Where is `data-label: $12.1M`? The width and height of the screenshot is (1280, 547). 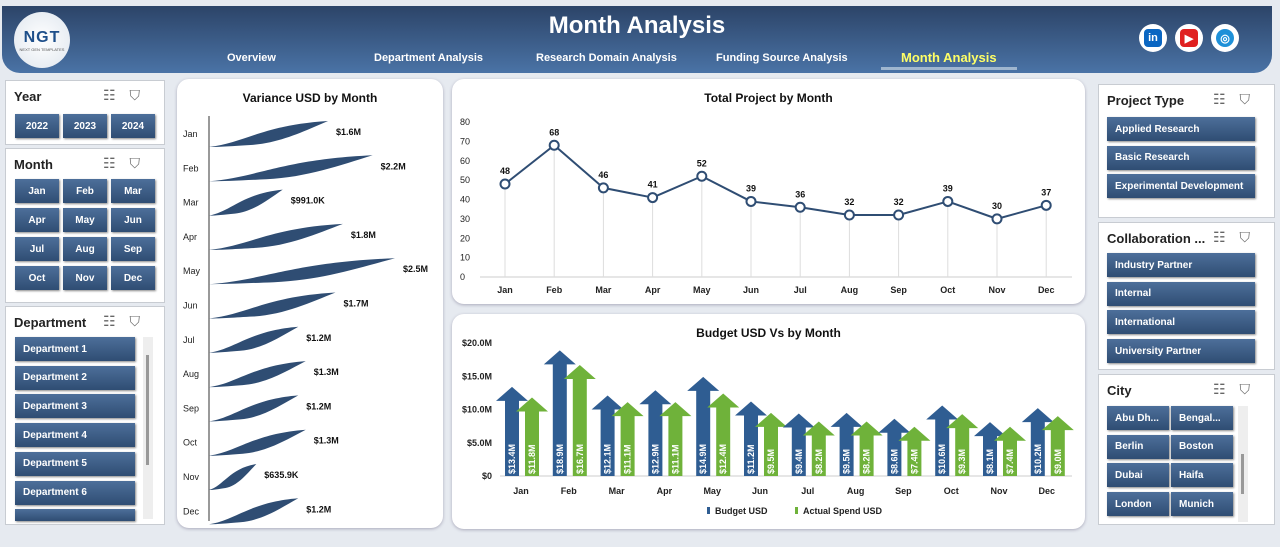 data-label: $12.1M is located at coordinates (608, 459).